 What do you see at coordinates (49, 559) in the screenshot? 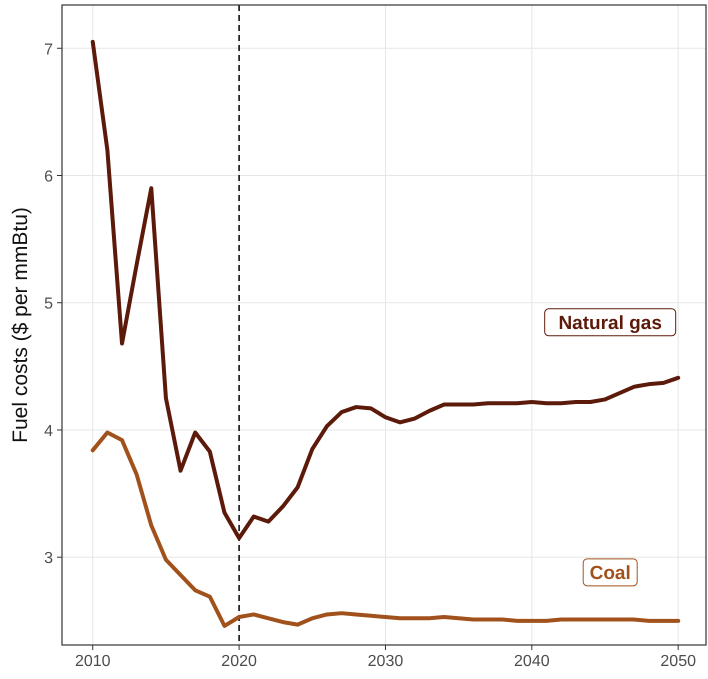
I see `y-tick-label: 3` at bounding box center [49, 559].